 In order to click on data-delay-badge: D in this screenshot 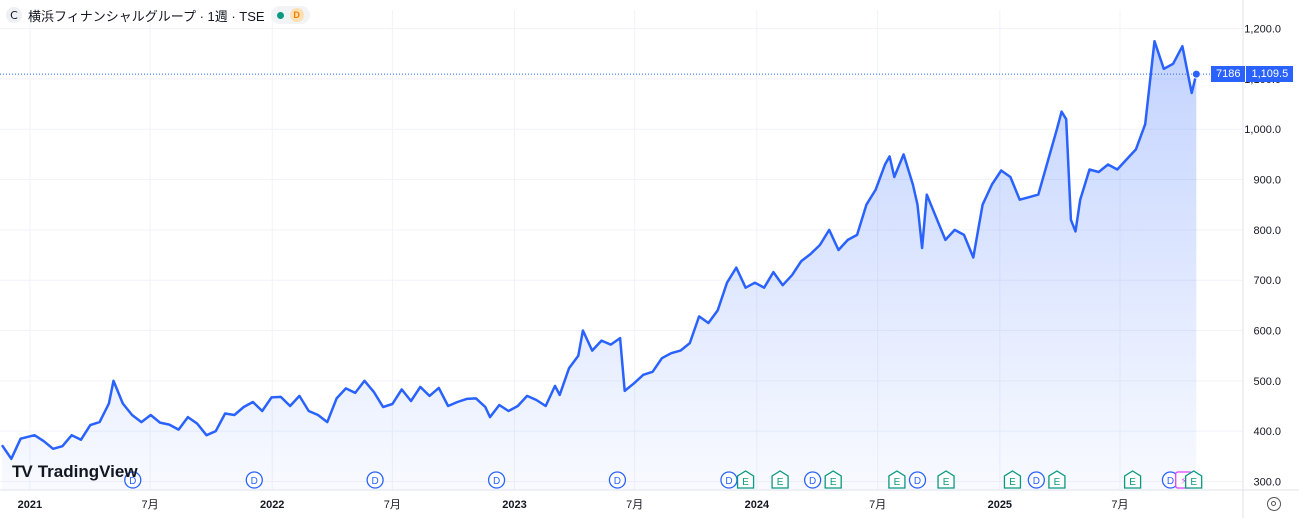, I will do `click(296, 15)`.